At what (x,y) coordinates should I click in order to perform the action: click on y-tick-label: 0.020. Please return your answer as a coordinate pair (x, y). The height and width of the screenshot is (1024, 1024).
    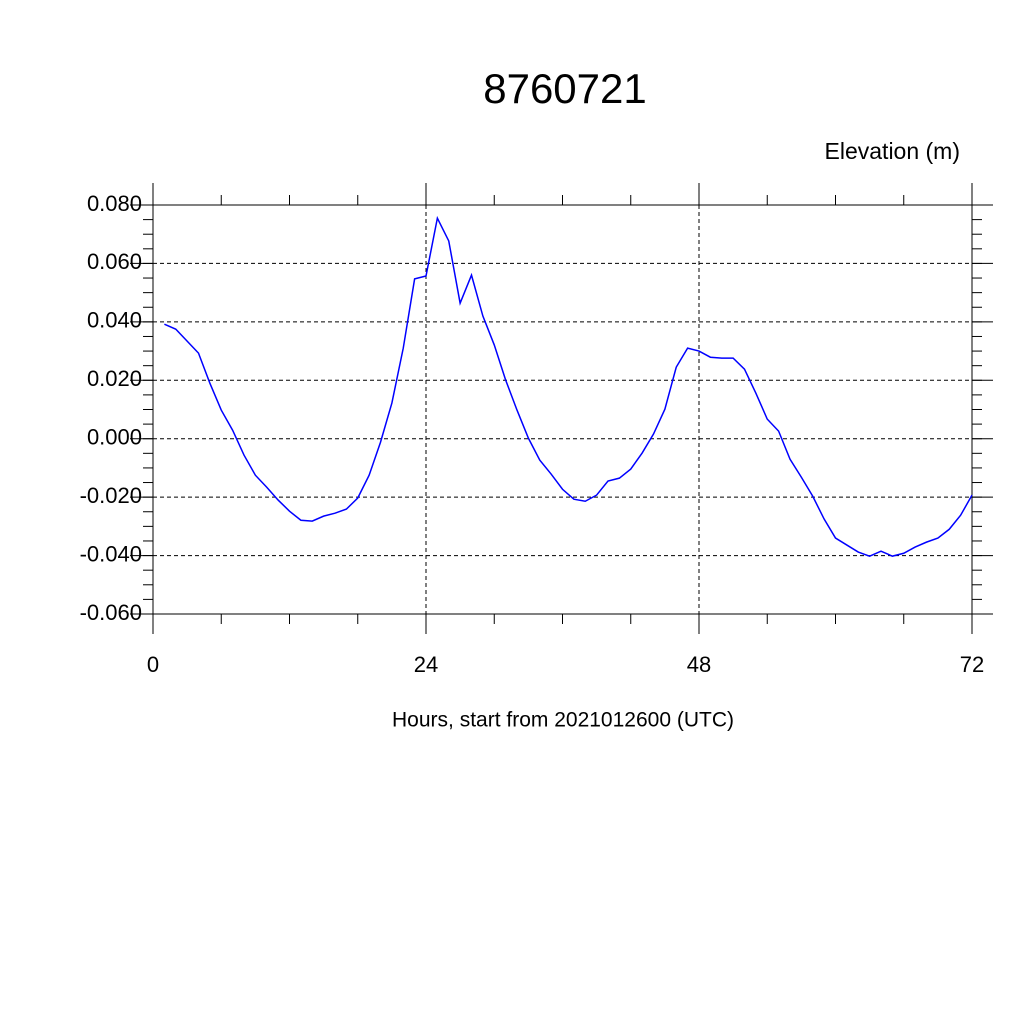
    Looking at the image, I should click on (114, 378).